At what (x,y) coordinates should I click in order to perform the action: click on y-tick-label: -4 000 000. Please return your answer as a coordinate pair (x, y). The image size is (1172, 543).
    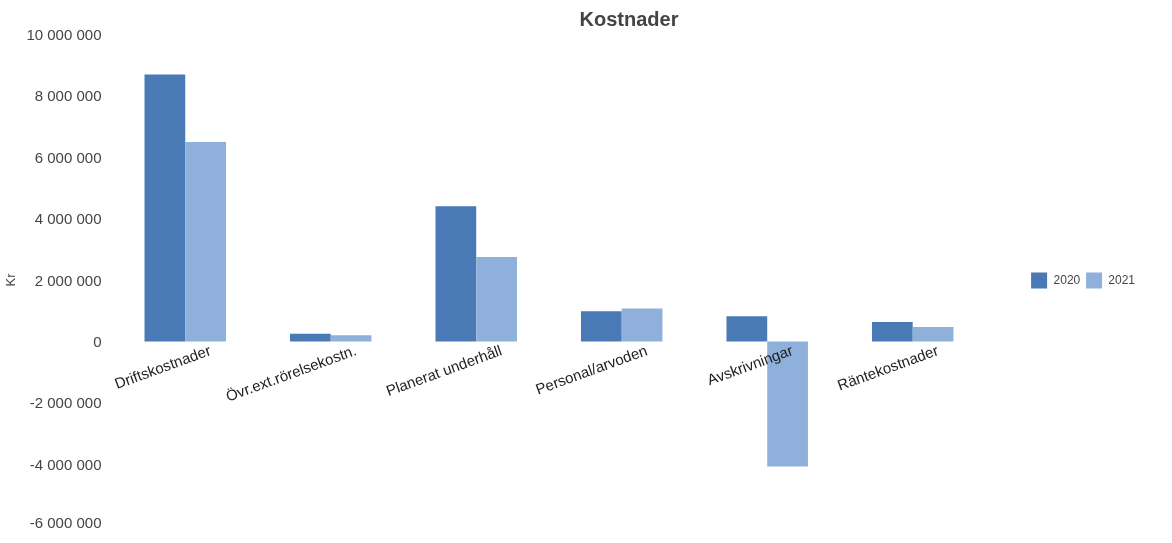
    Looking at the image, I should click on (65, 464).